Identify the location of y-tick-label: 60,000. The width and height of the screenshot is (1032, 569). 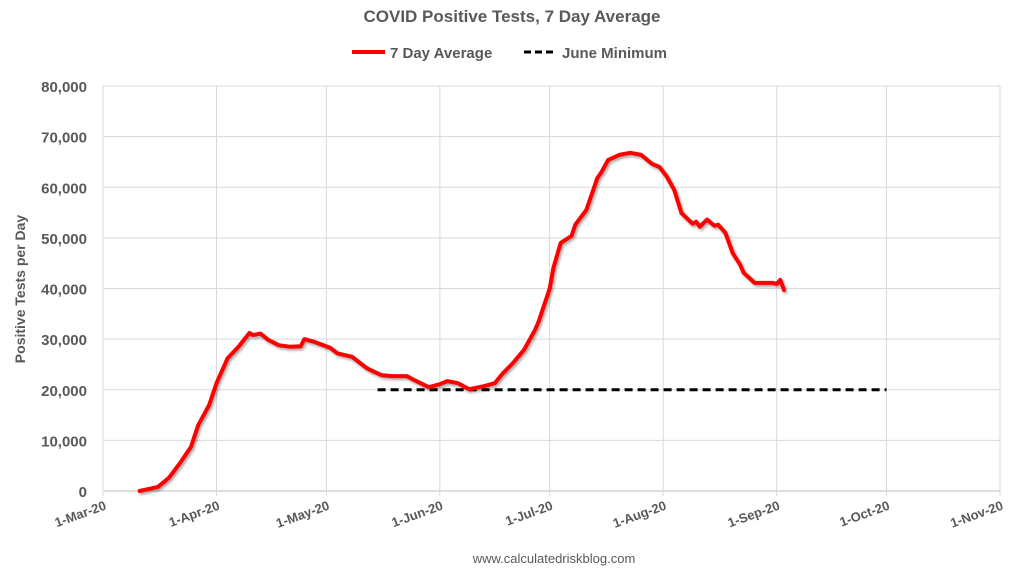
(64, 188).